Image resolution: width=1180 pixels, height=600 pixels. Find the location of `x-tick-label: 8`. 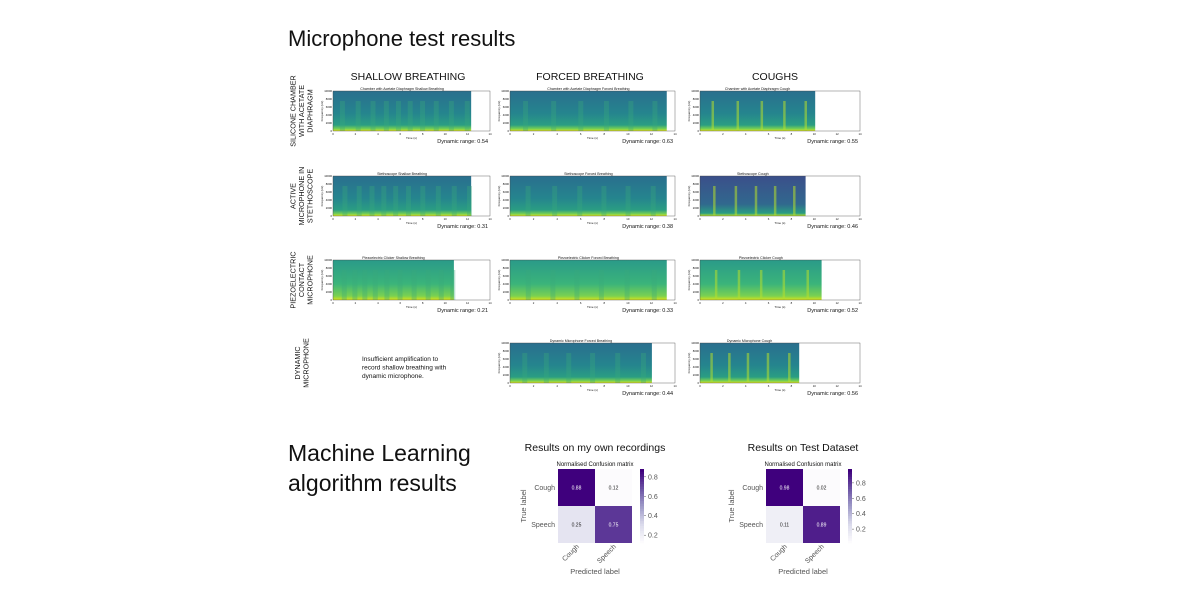

x-tick-label: 8 is located at coordinates (792, 134).